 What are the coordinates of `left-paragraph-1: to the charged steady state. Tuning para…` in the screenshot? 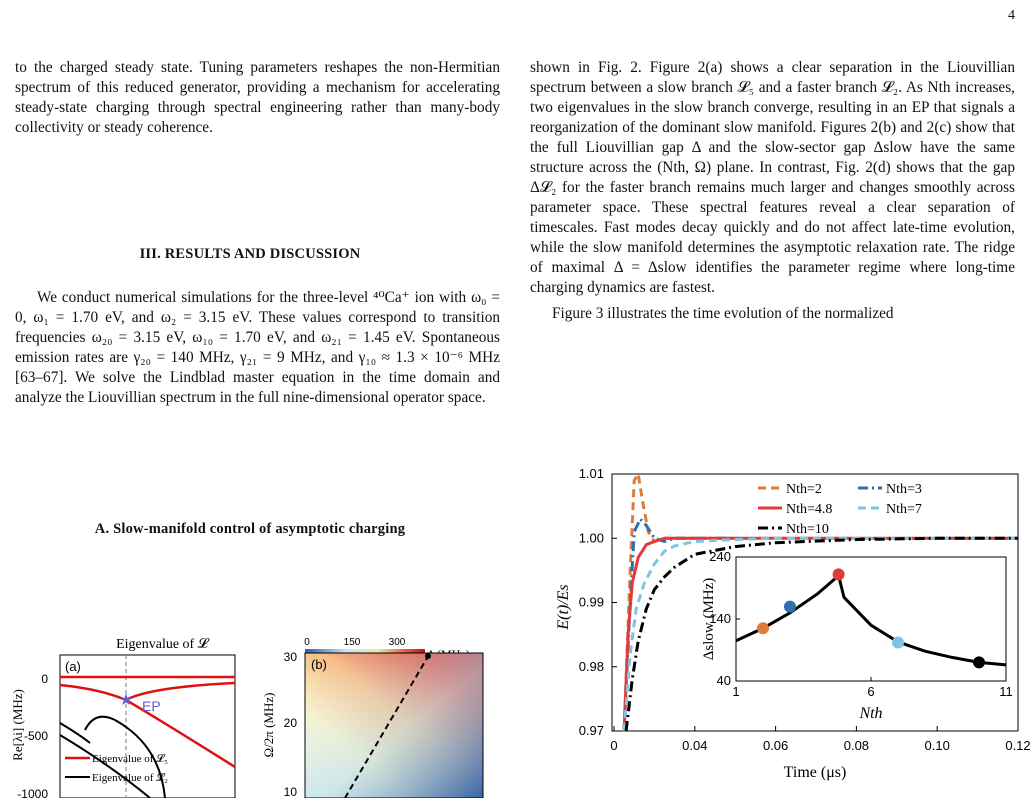 It's located at (257, 97).